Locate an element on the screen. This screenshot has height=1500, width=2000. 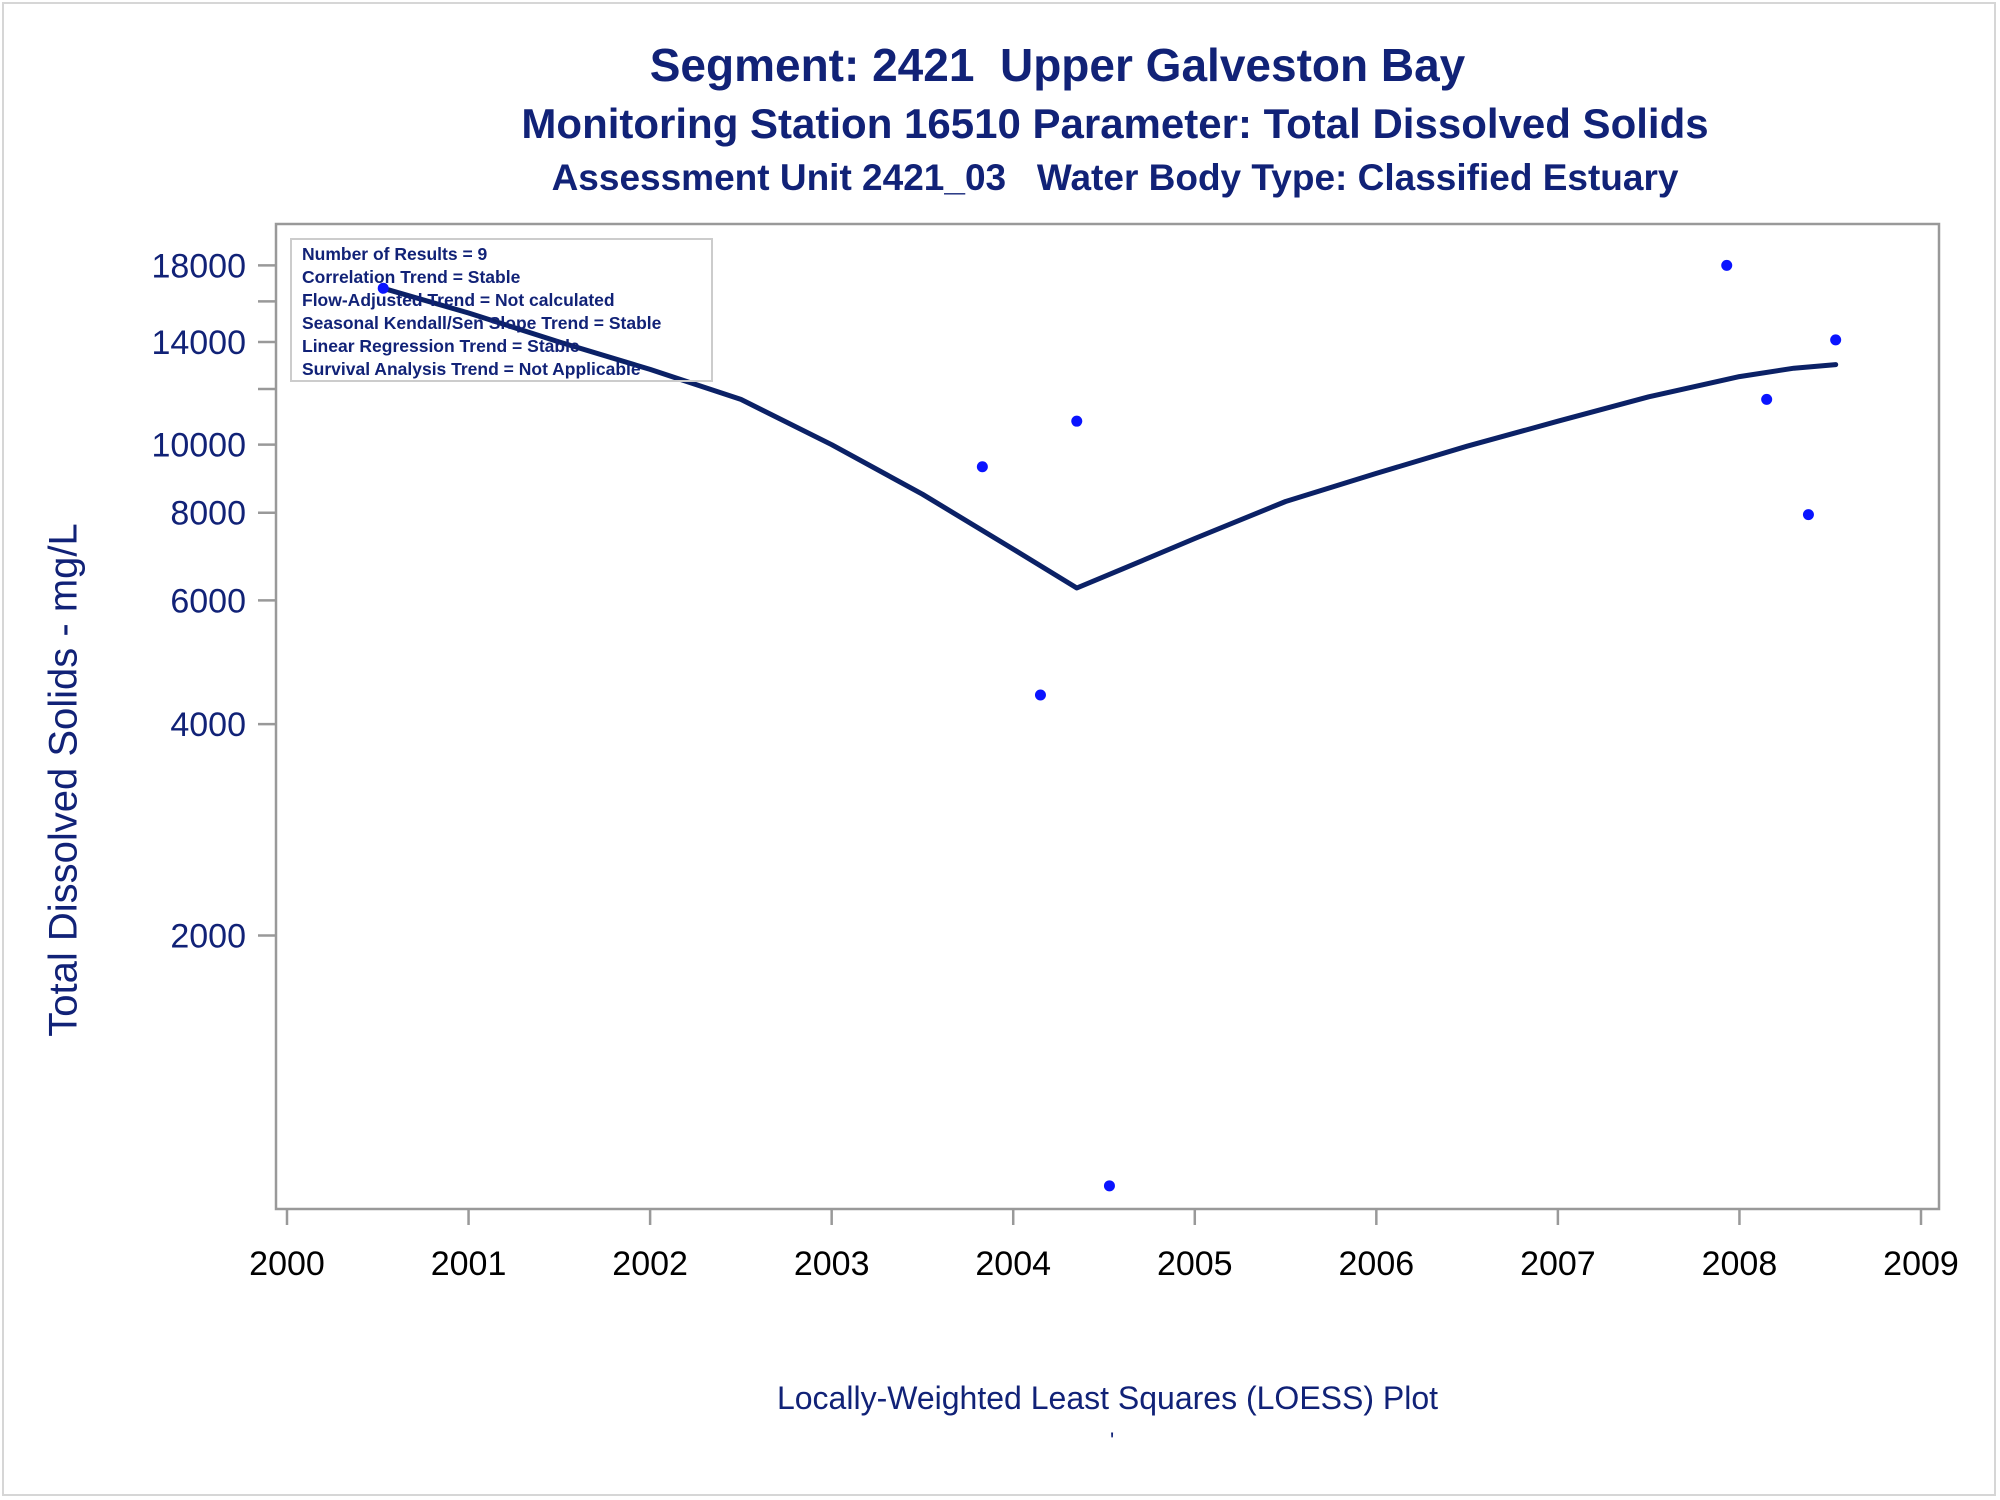
y-tick-label: 8000 is located at coordinates (208, 514).